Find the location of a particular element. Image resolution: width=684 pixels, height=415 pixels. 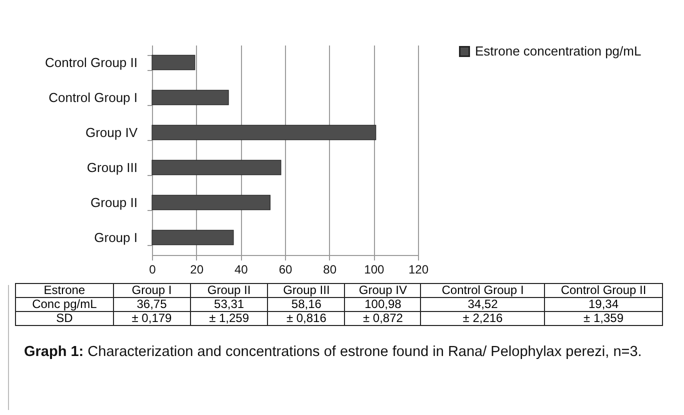

text: ± 0,816 is located at coordinates (306, 318).